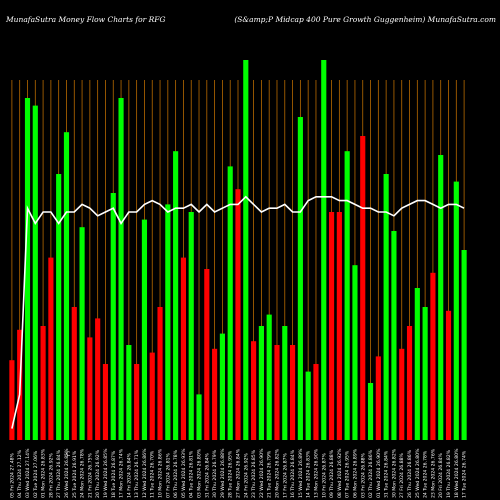 Image resolution: width=500 pixels, height=500 pixels. I want to click on x-tick-label: 27 Mon 2024 26.84%, so click(239, 473).